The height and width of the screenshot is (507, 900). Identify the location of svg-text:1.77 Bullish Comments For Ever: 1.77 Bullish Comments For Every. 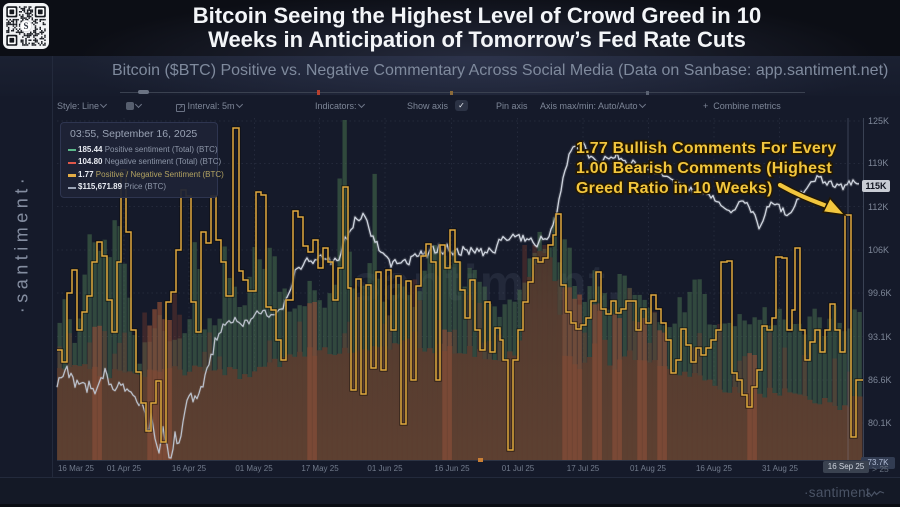
(706, 148).